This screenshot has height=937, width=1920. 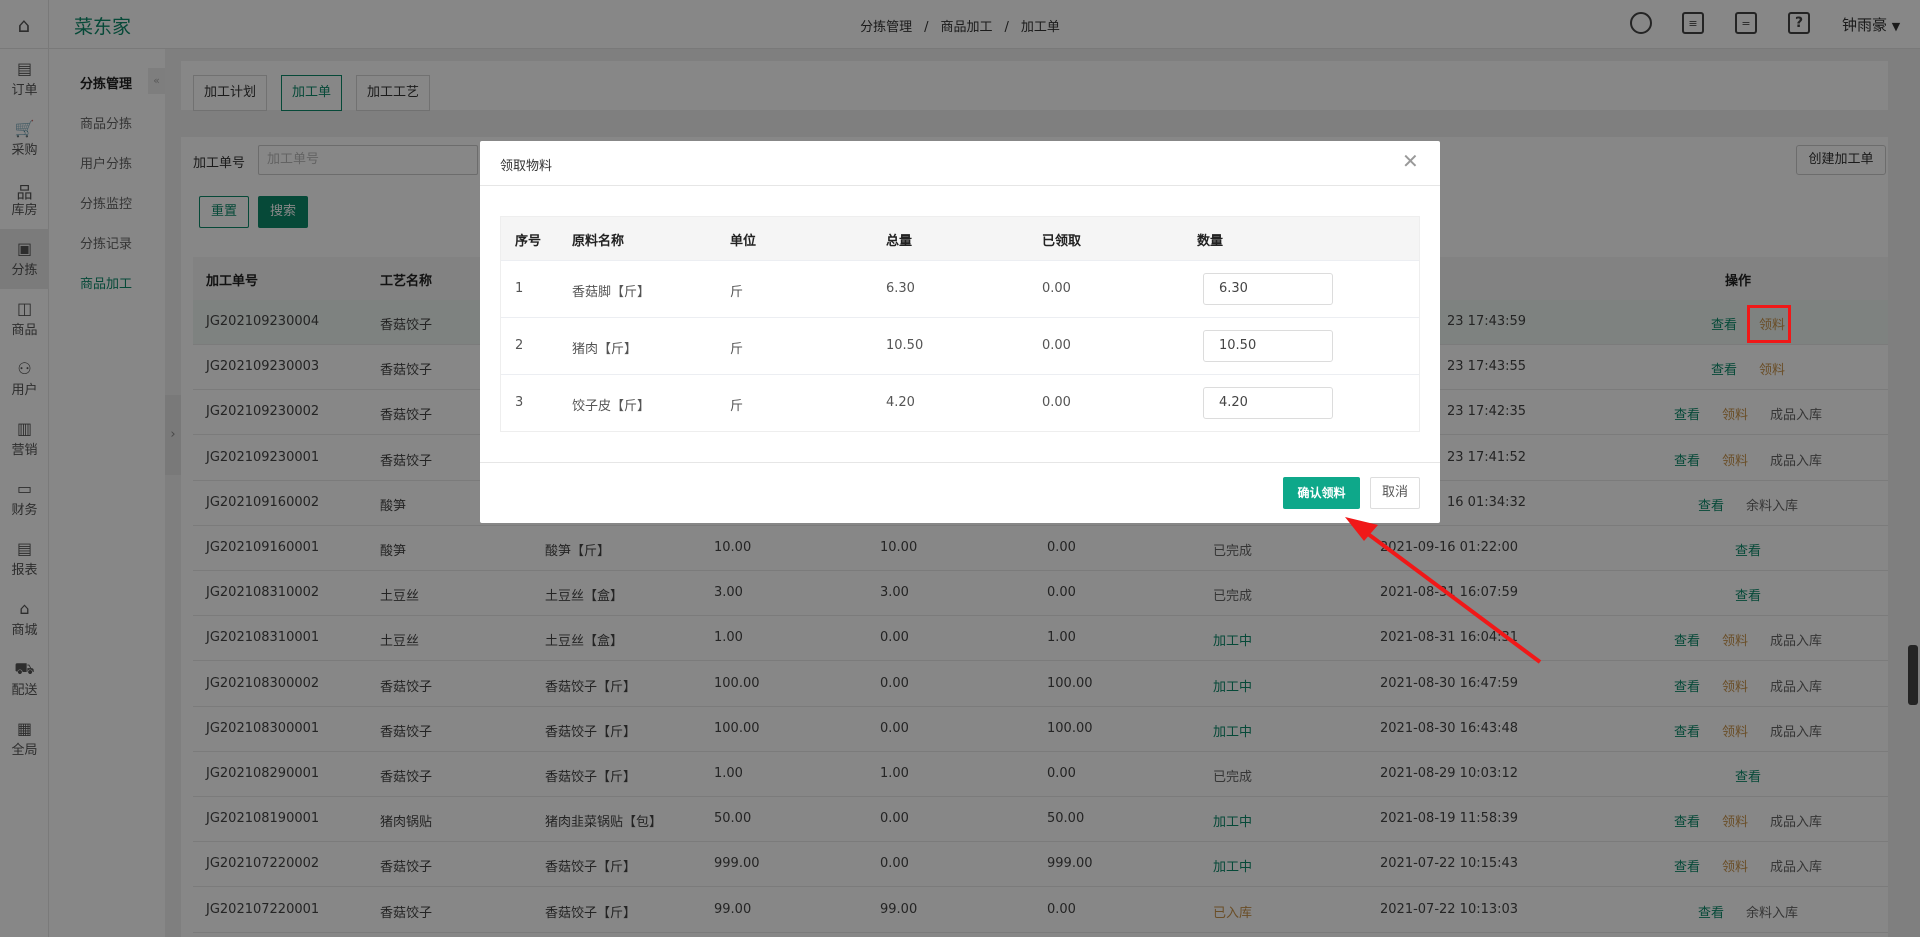 What do you see at coordinates (106, 244) in the screenshot?
I see `submenu-item: 分拣记录` at bounding box center [106, 244].